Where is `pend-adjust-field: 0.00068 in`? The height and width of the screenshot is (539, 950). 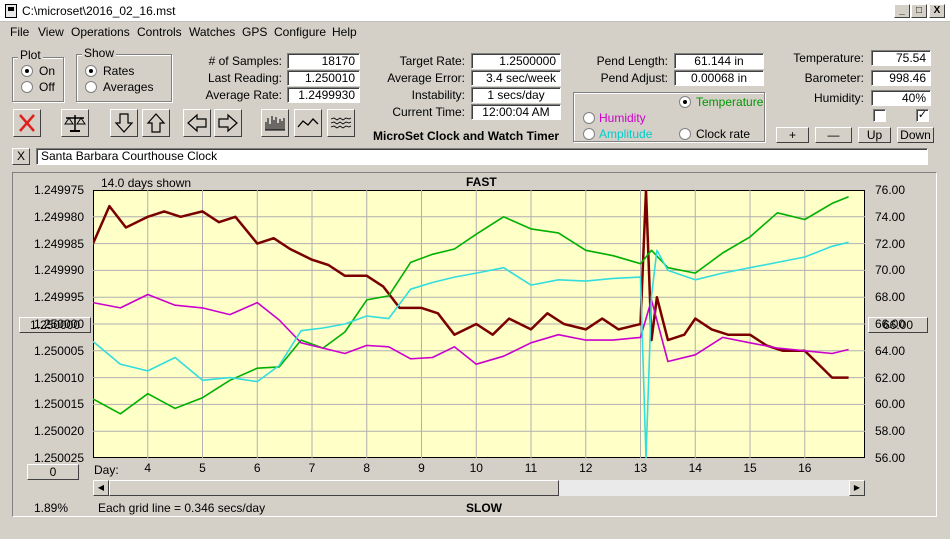
pend-adjust-field: 0.00068 in is located at coordinates (719, 78).